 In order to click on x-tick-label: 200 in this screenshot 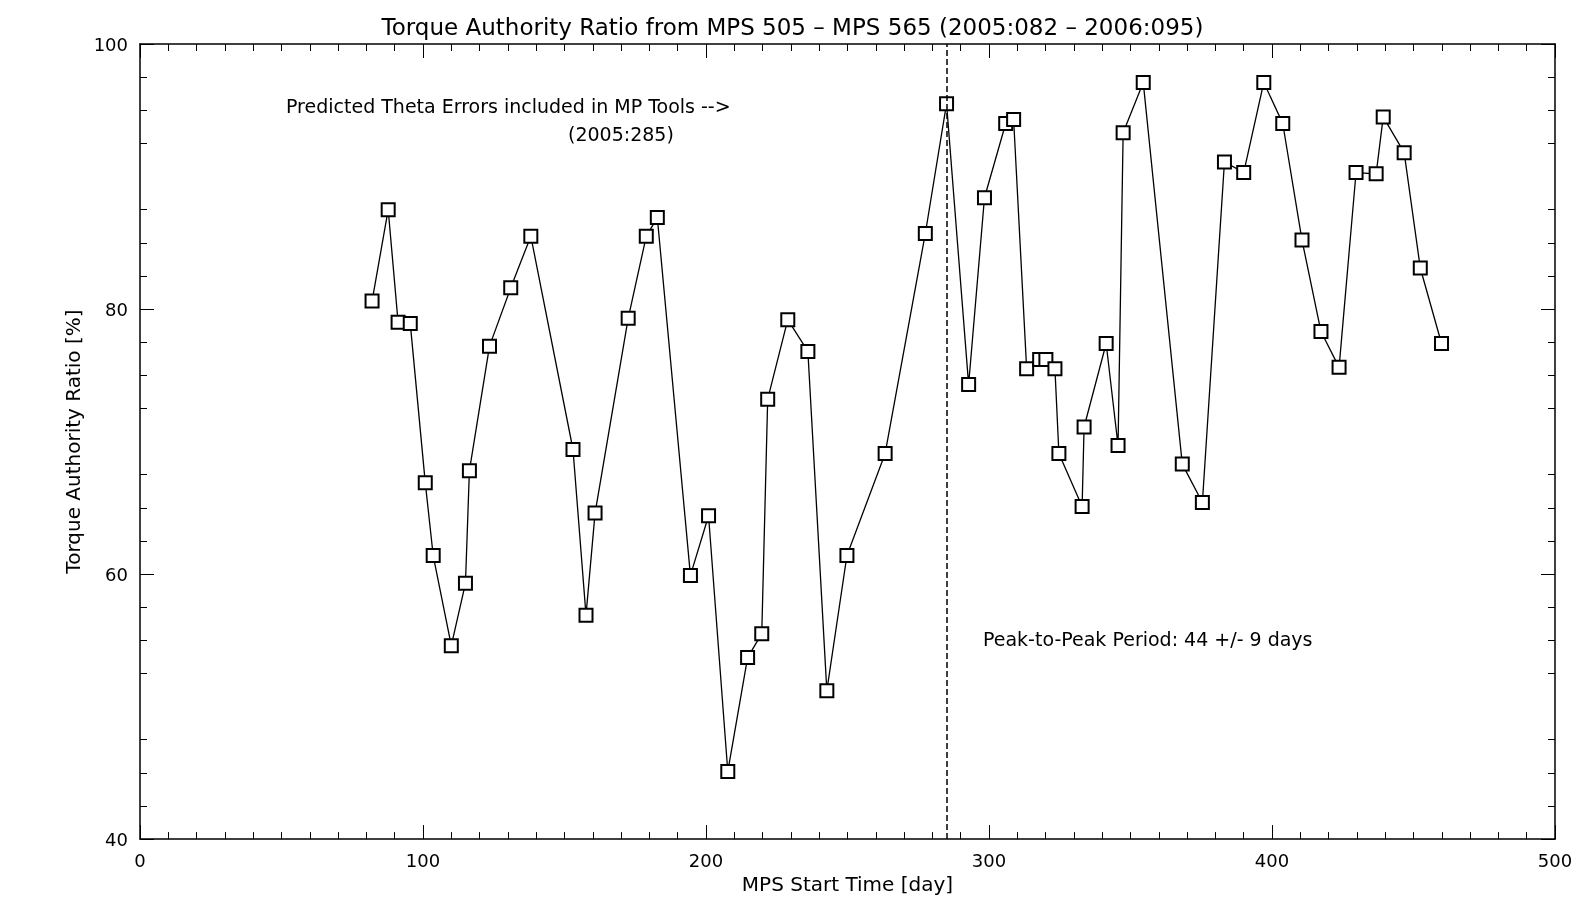, I will do `click(706, 860)`.